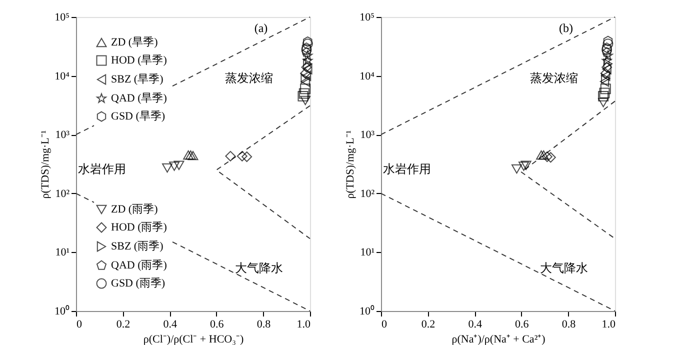  I want to click on legend-label: HOD (旱季), so click(139, 60).